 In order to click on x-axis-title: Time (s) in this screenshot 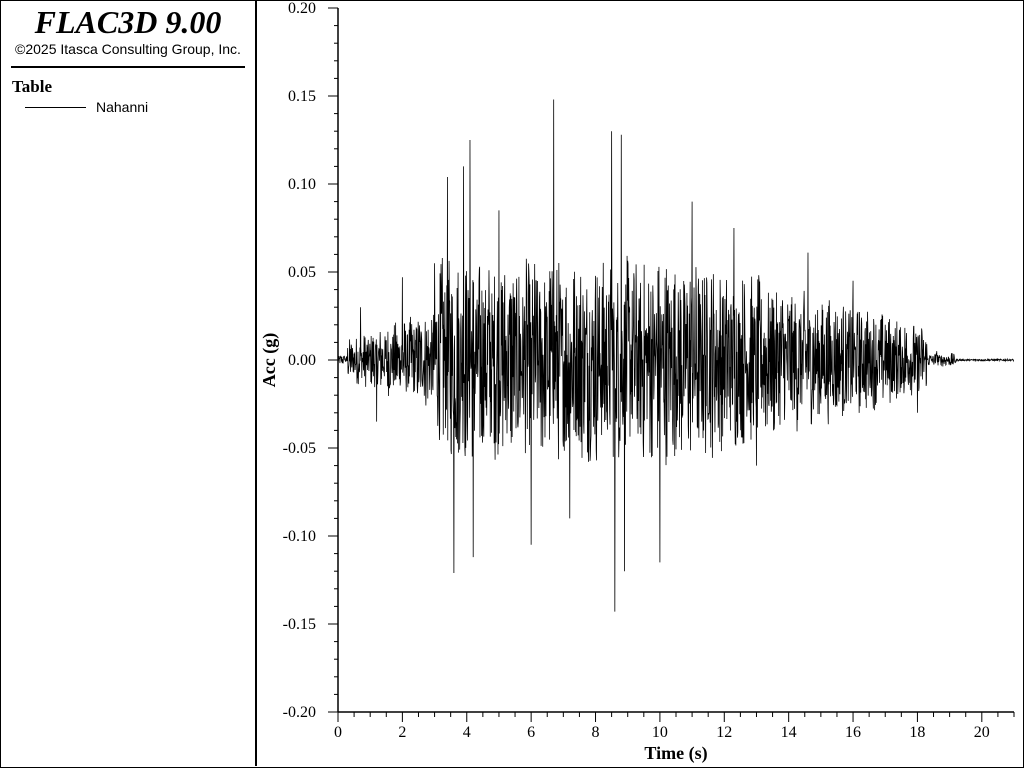, I will do `click(675, 753)`.